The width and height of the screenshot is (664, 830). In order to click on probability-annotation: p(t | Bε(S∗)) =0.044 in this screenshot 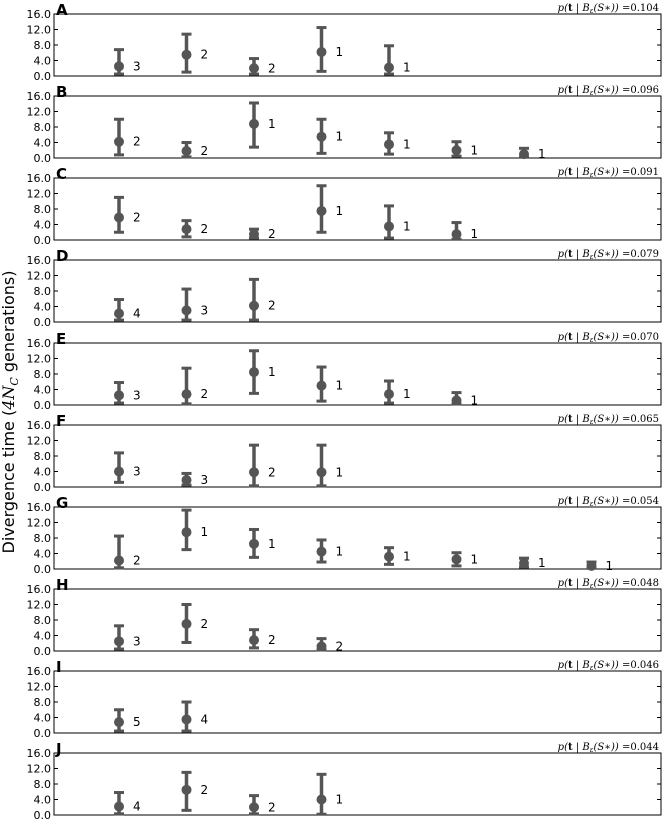, I will do `click(608, 748)`.